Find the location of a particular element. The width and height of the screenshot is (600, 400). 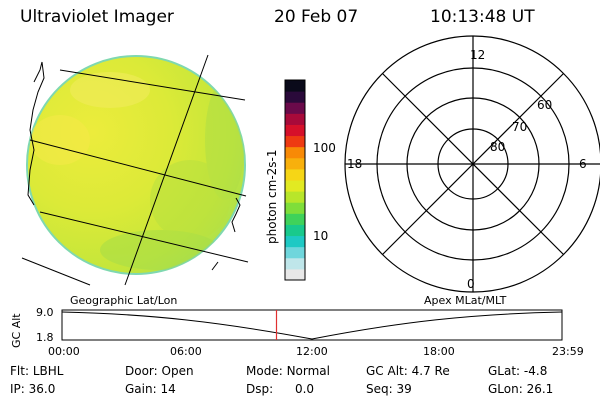

status-gain-label: Gain: is located at coordinates (141, 389).